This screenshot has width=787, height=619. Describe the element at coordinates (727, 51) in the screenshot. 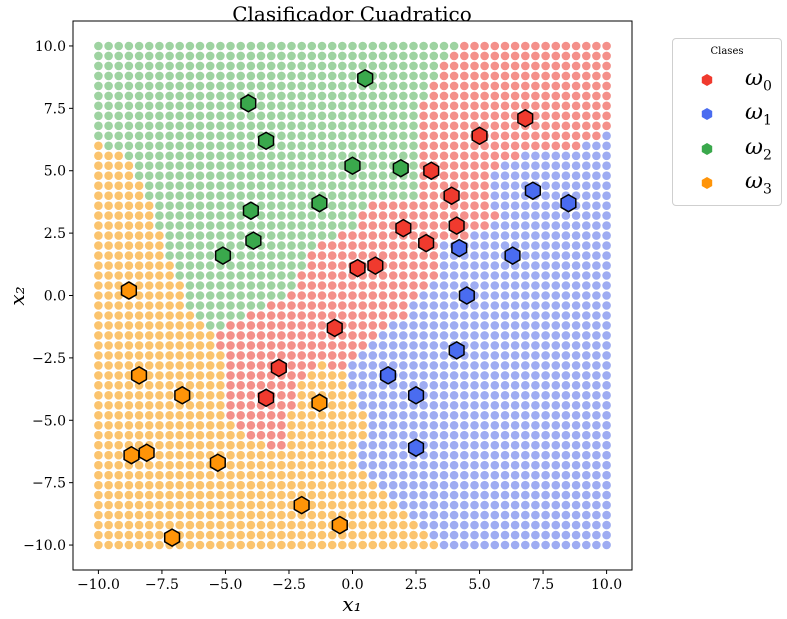

I see `legend-title: Clases` at that location.